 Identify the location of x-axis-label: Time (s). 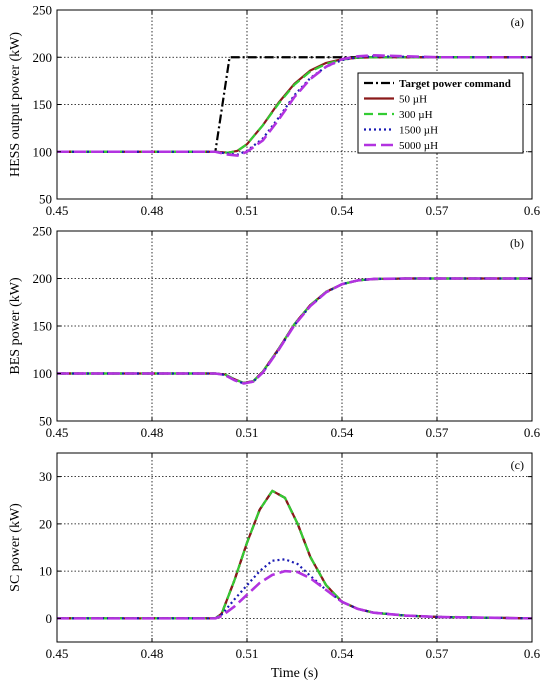
(295, 673).